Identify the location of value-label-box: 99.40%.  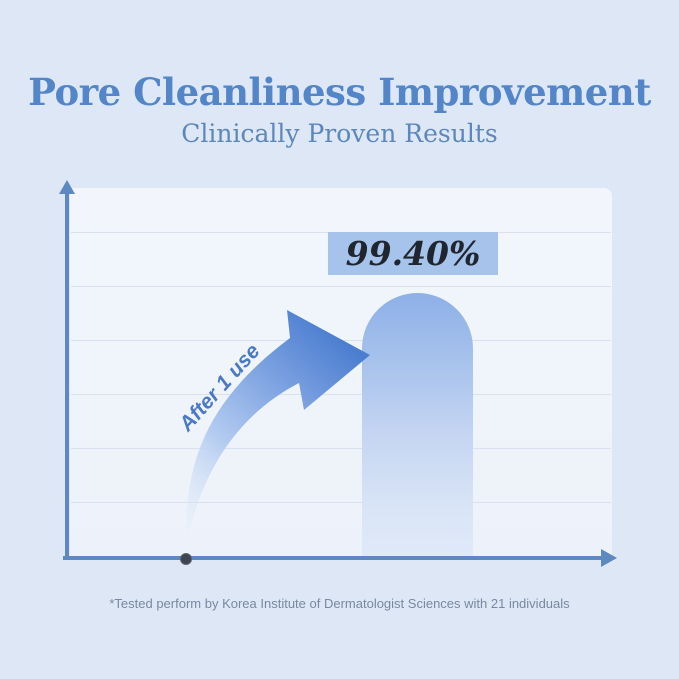
(413, 253).